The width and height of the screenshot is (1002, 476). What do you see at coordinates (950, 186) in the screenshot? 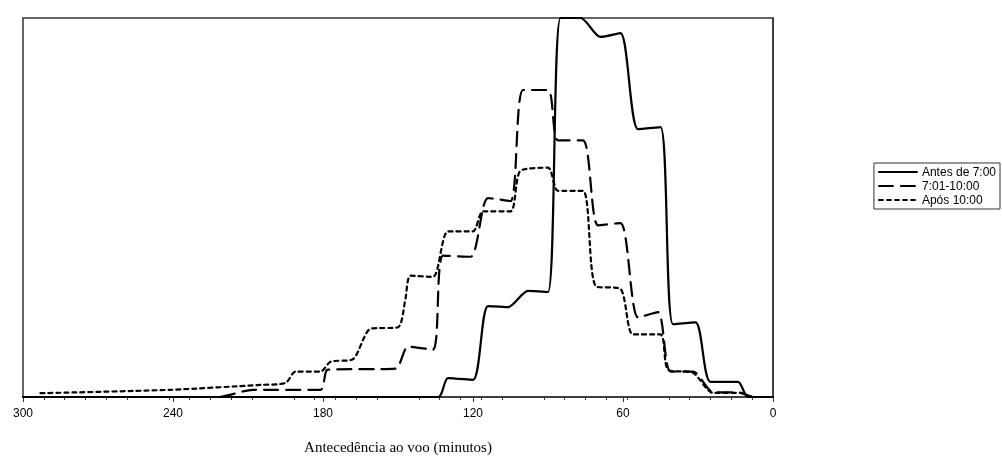
I see `legend-label: 7:01-10:00` at bounding box center [950, 186].